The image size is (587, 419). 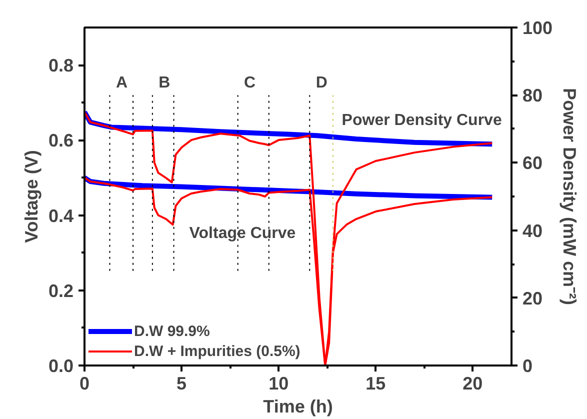 What do you see at coordinates (570, 197) in the screenshot?
I see `y2-axis-title: Power Density (mW cm⁻²)` at bounding box center [570, 197].